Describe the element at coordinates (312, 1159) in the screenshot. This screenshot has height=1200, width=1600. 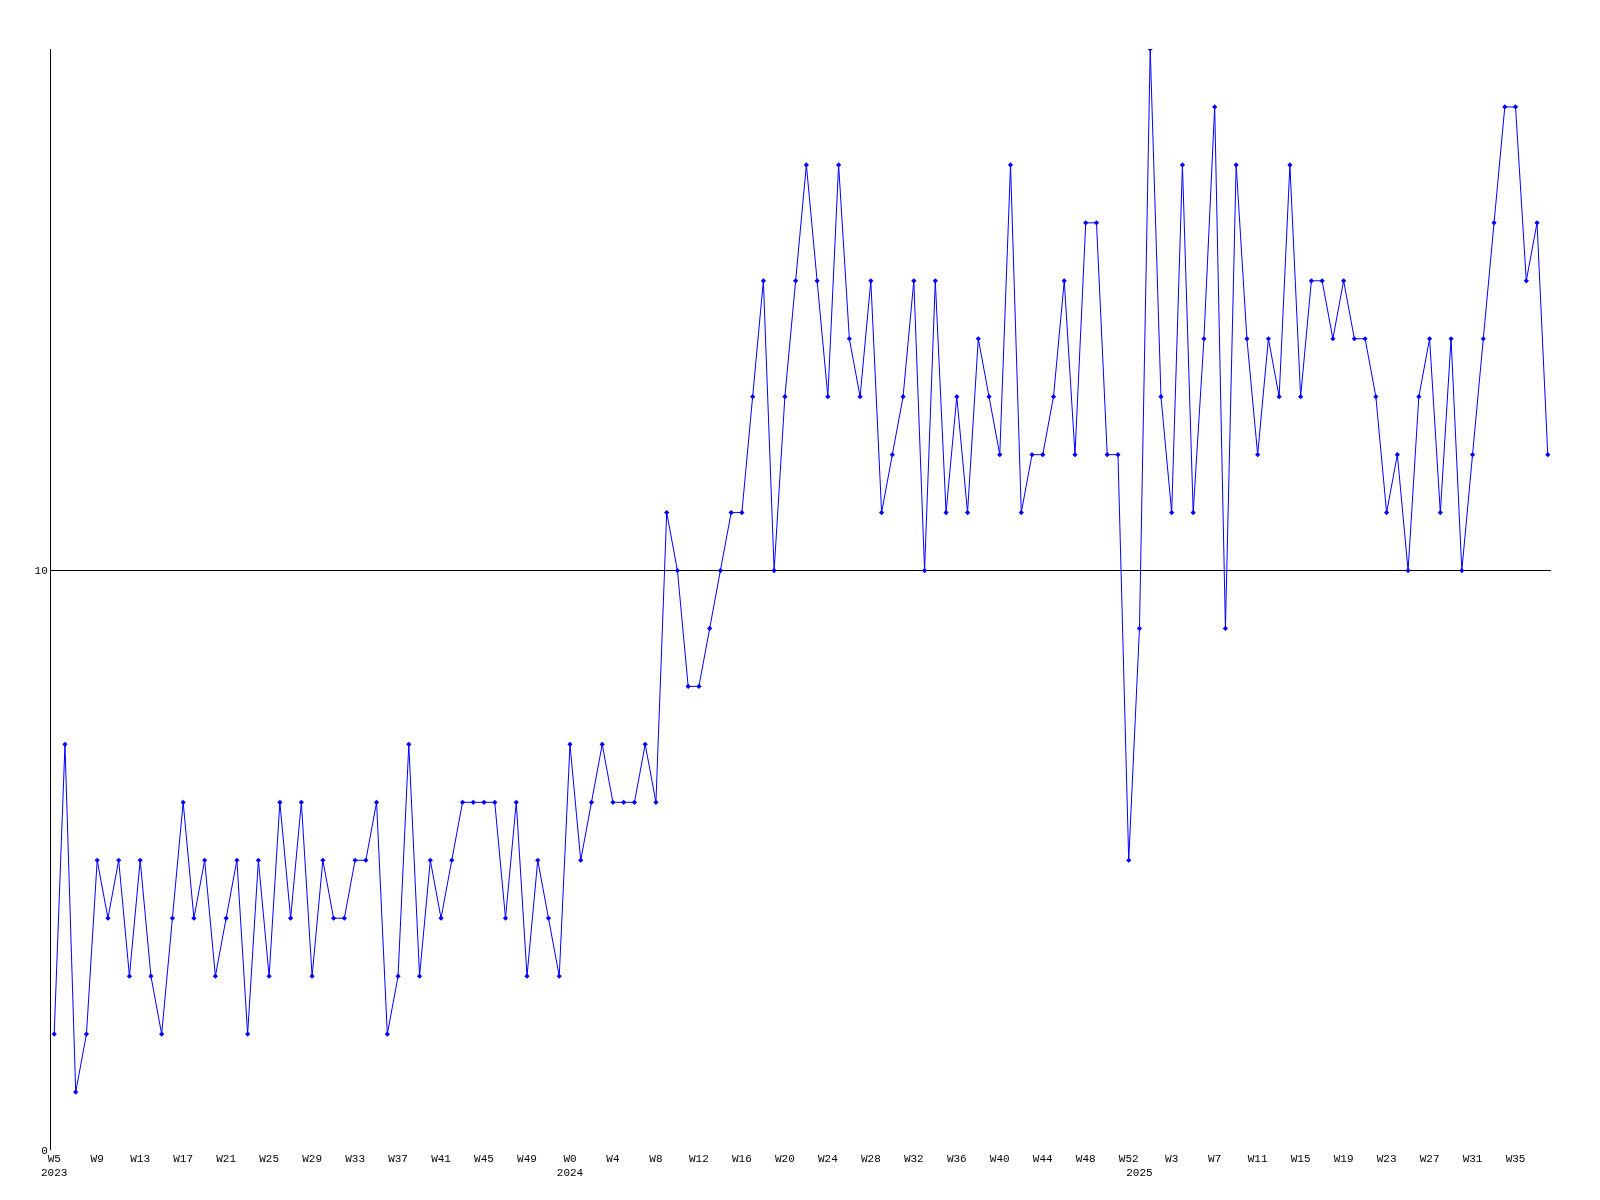
I see `x-tick-label: W29` at that location.